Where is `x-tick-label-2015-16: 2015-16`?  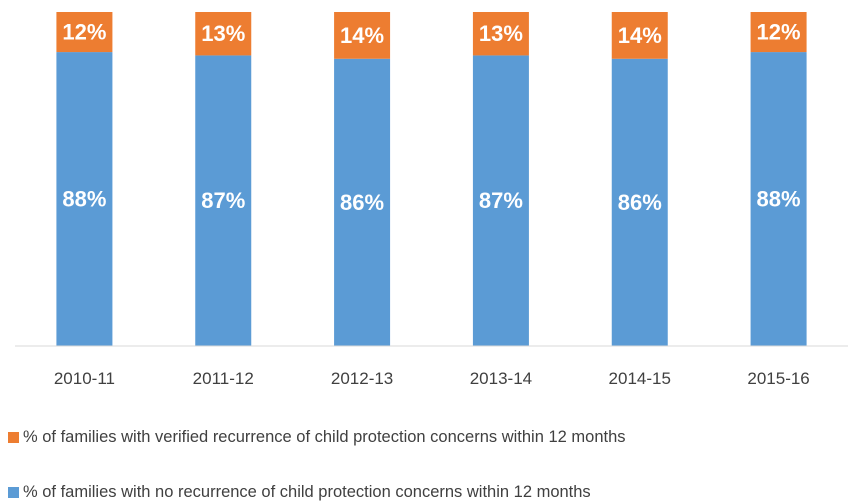
x-tick-label-2015-16: 2015-16 is located at coordinates (778, 378).